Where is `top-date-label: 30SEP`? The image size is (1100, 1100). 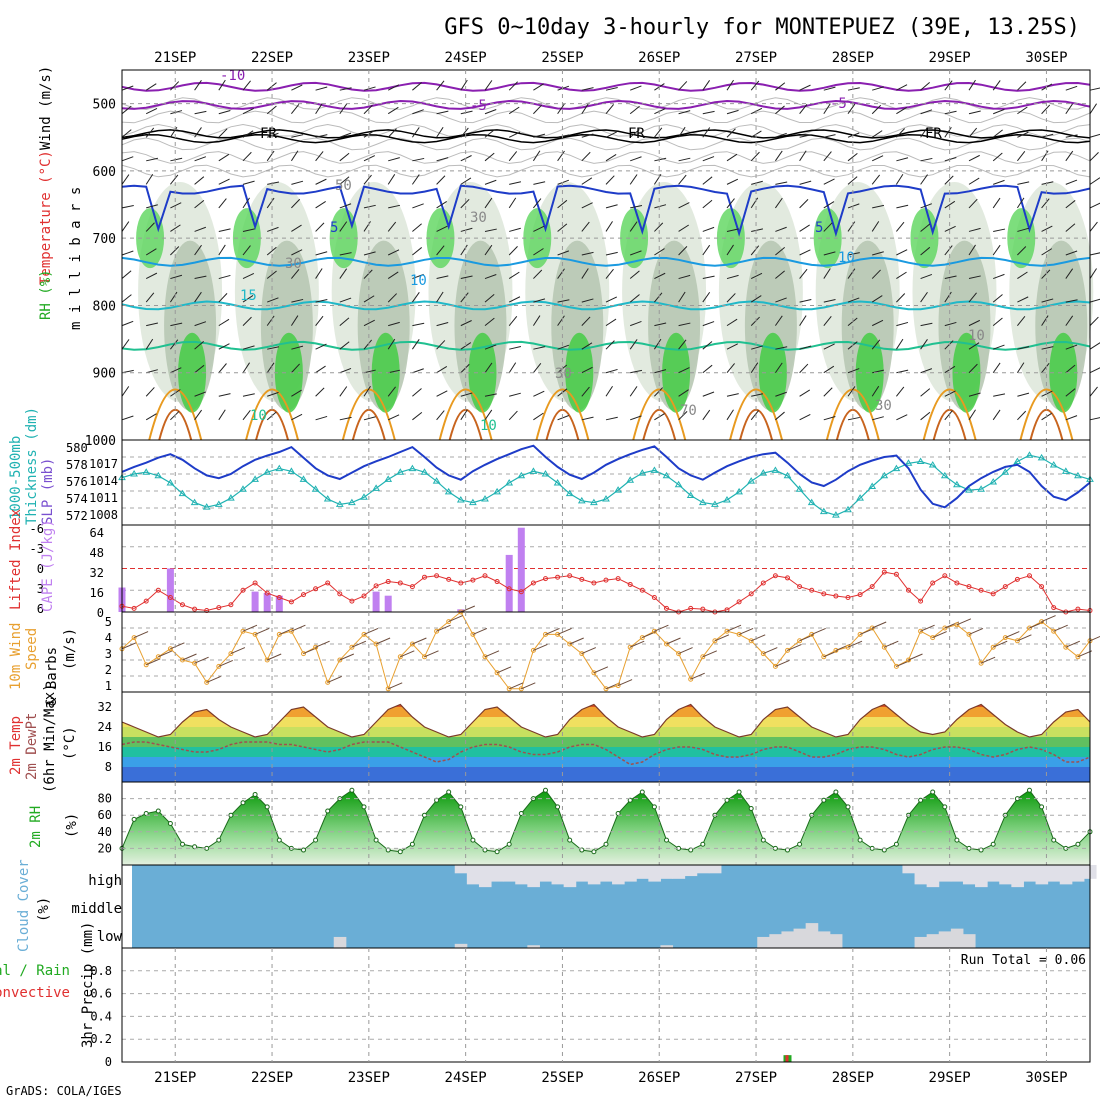
top-date-label: 30SEP is located at coordinates (1046, 58).